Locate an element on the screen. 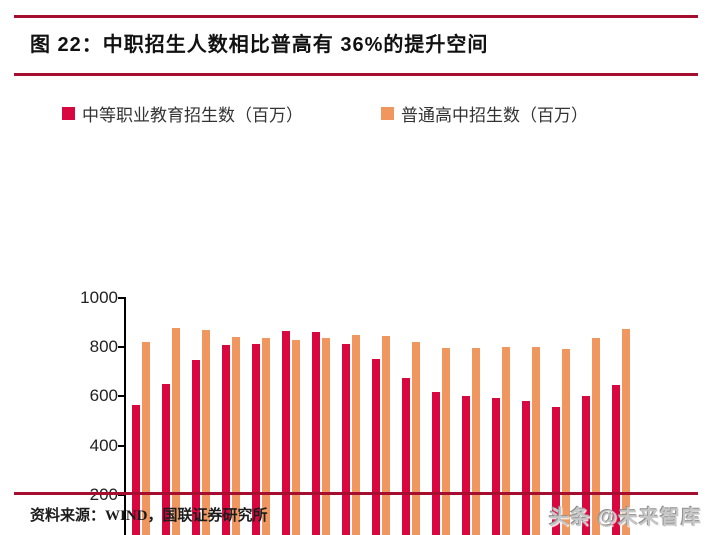  y-tick-label-600: 600 is located at coordinates (103, 396).